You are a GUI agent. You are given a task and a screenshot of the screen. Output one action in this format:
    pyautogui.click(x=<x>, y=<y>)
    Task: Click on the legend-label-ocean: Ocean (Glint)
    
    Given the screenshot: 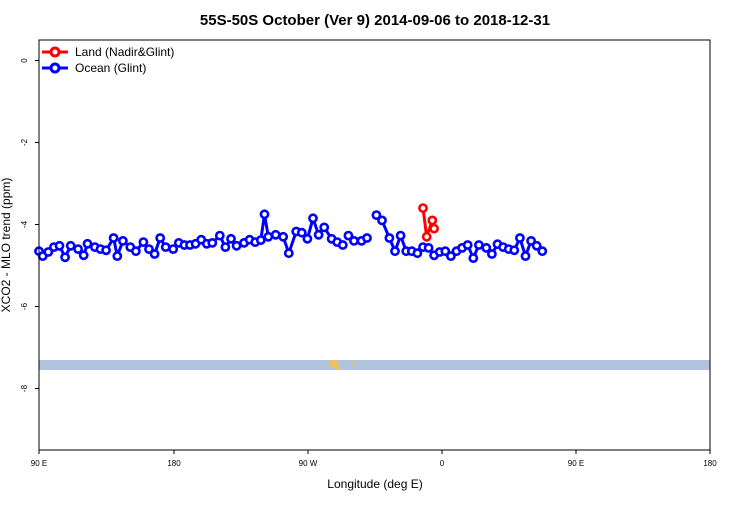 What is the action you would take?
    pyautogui.click(x=110, y=68)
    